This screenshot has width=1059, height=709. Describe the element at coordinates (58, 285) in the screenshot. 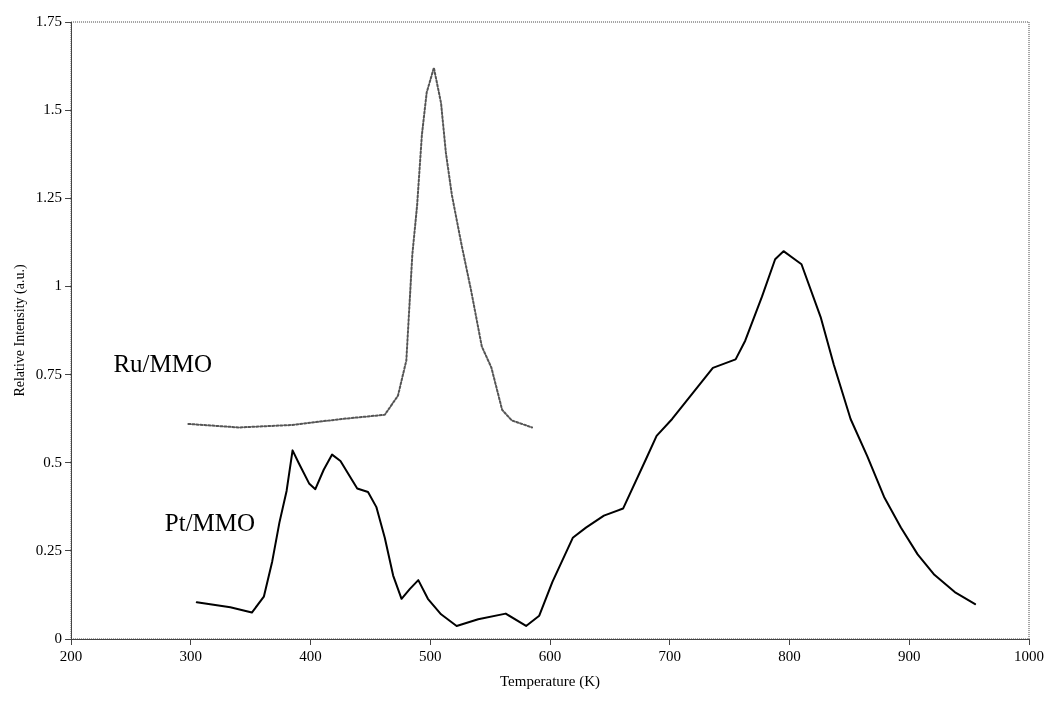

I see `y-tick-label: 1` at that location.